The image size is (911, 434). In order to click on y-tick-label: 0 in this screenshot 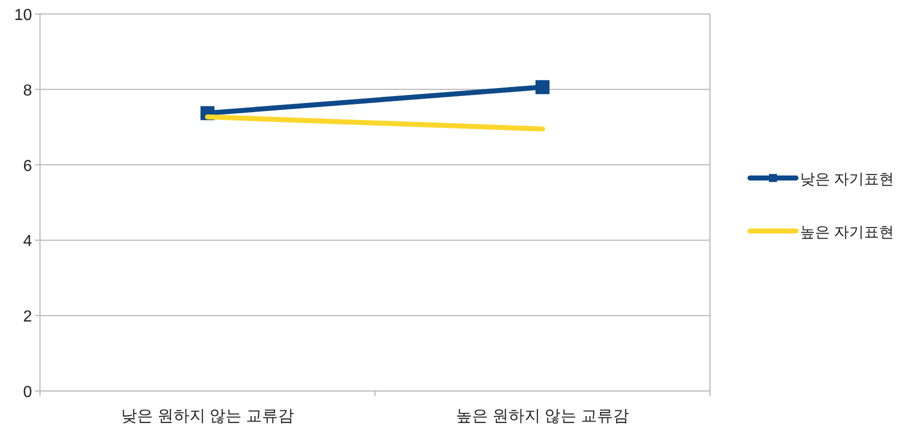, I will do `click(27, 392)`.